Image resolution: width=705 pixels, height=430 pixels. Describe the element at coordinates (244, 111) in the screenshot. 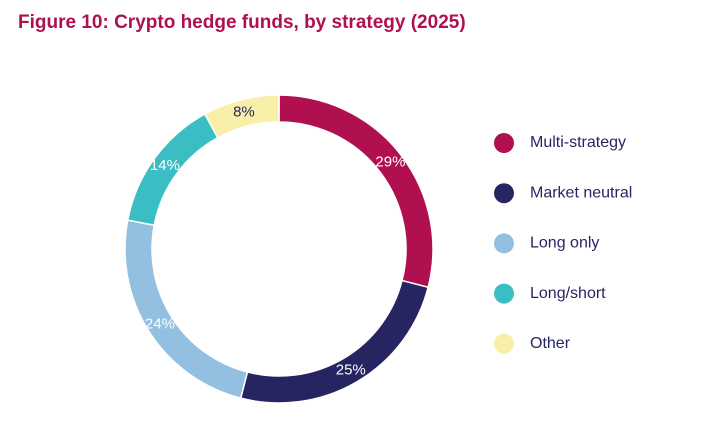

I see `data-label: 8%` at that location.